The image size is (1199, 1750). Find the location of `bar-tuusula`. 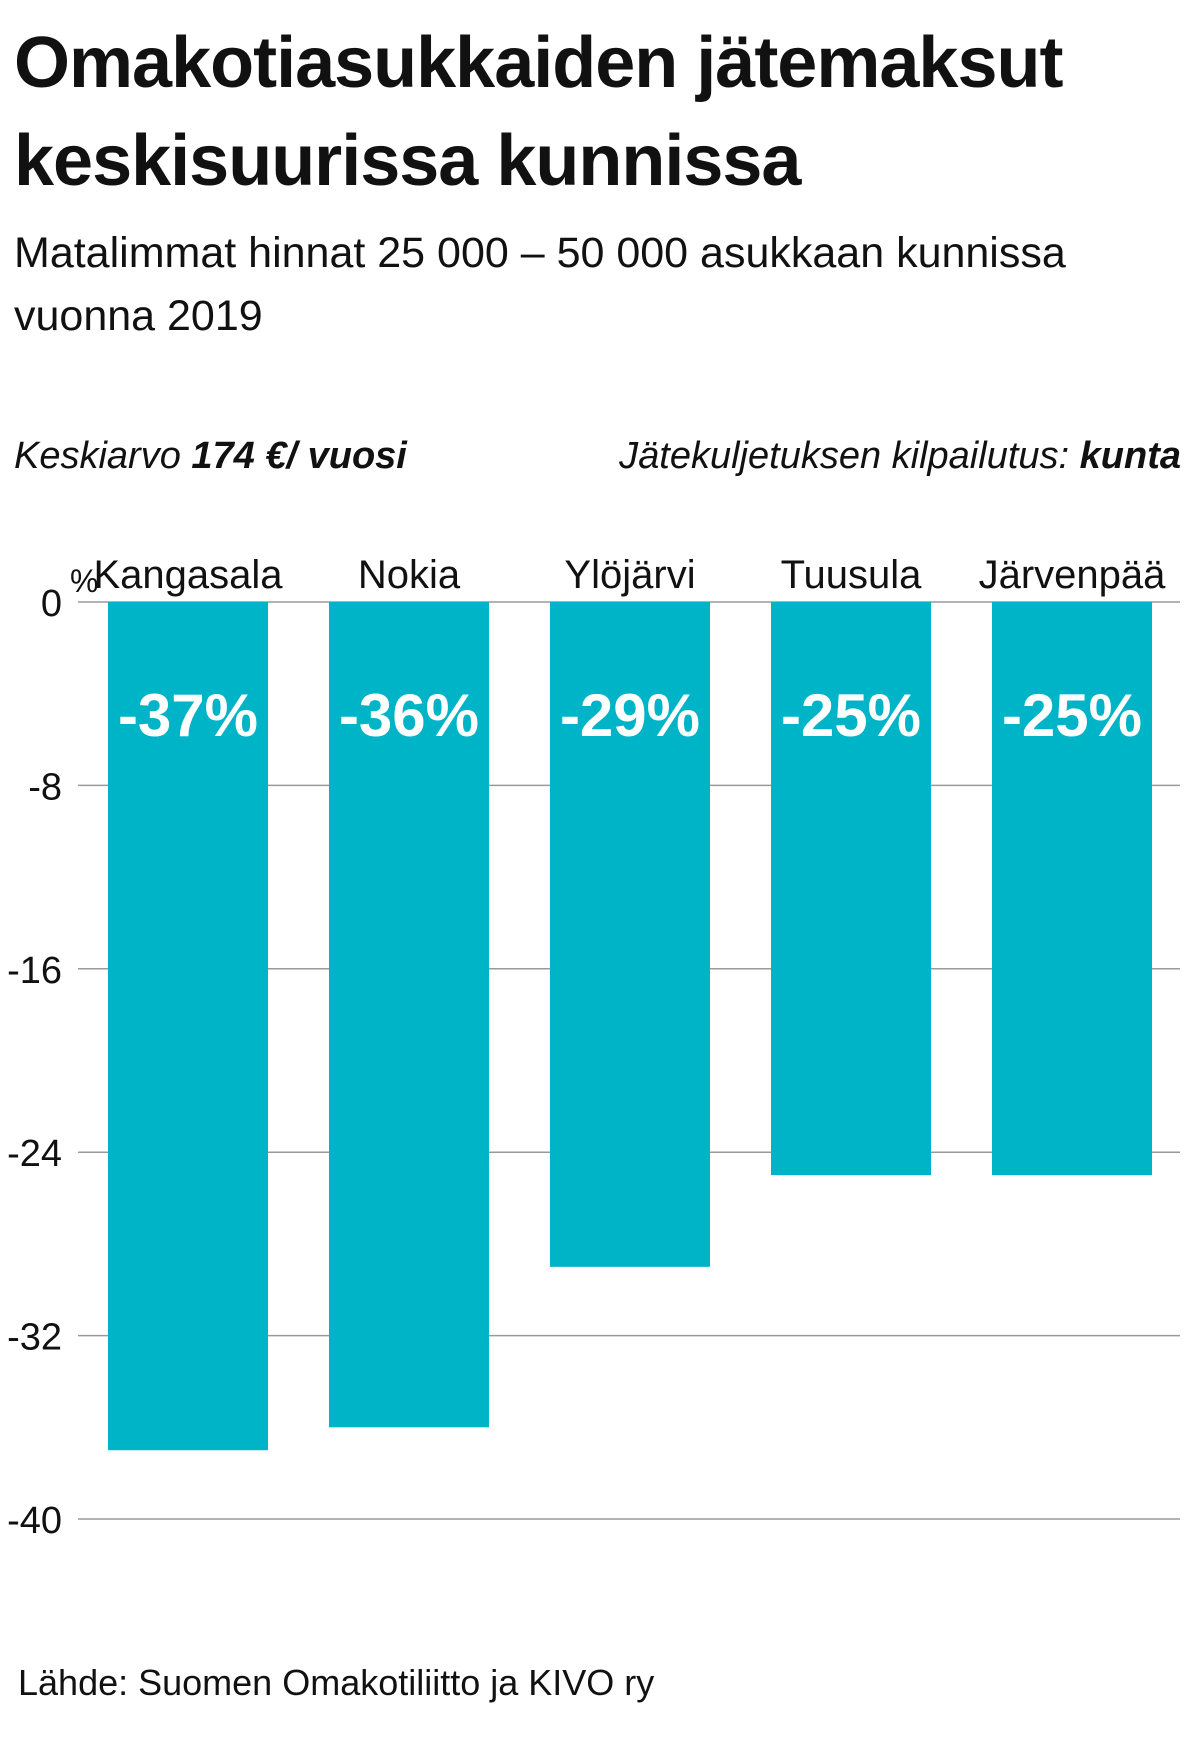

bar-tuusula is located at coordinates (851, 889).